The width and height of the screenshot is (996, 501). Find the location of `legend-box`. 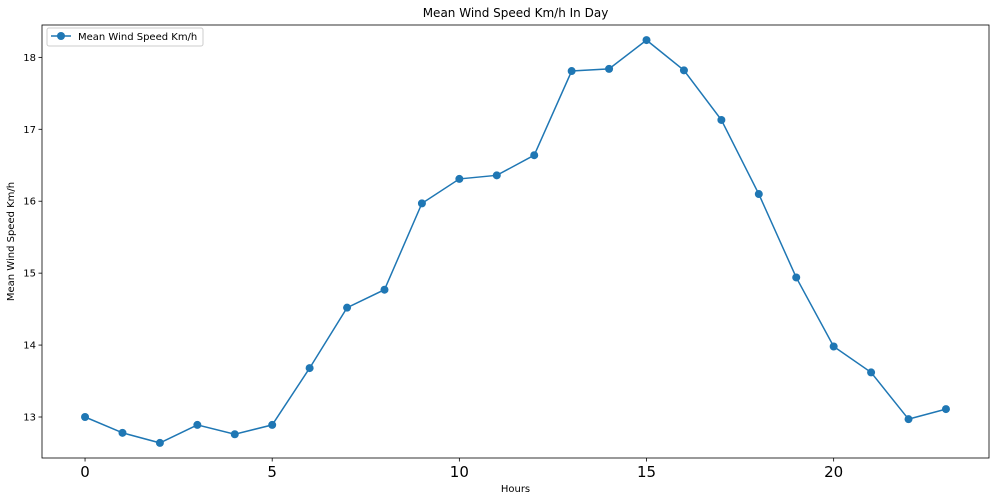

legend-box is located at coordinates (125, 37).